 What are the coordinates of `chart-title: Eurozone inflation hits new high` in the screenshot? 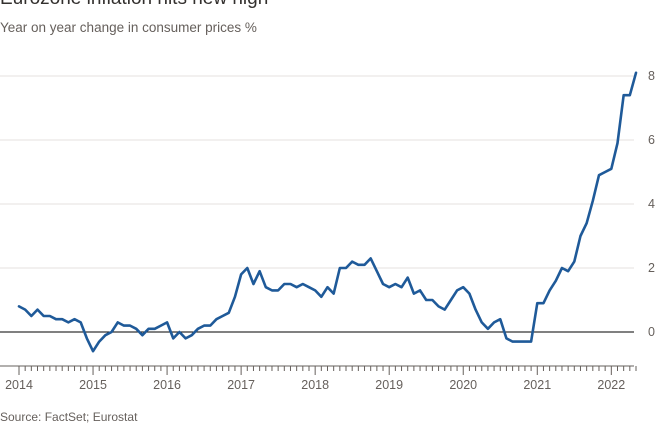 It's located at (134, 5).